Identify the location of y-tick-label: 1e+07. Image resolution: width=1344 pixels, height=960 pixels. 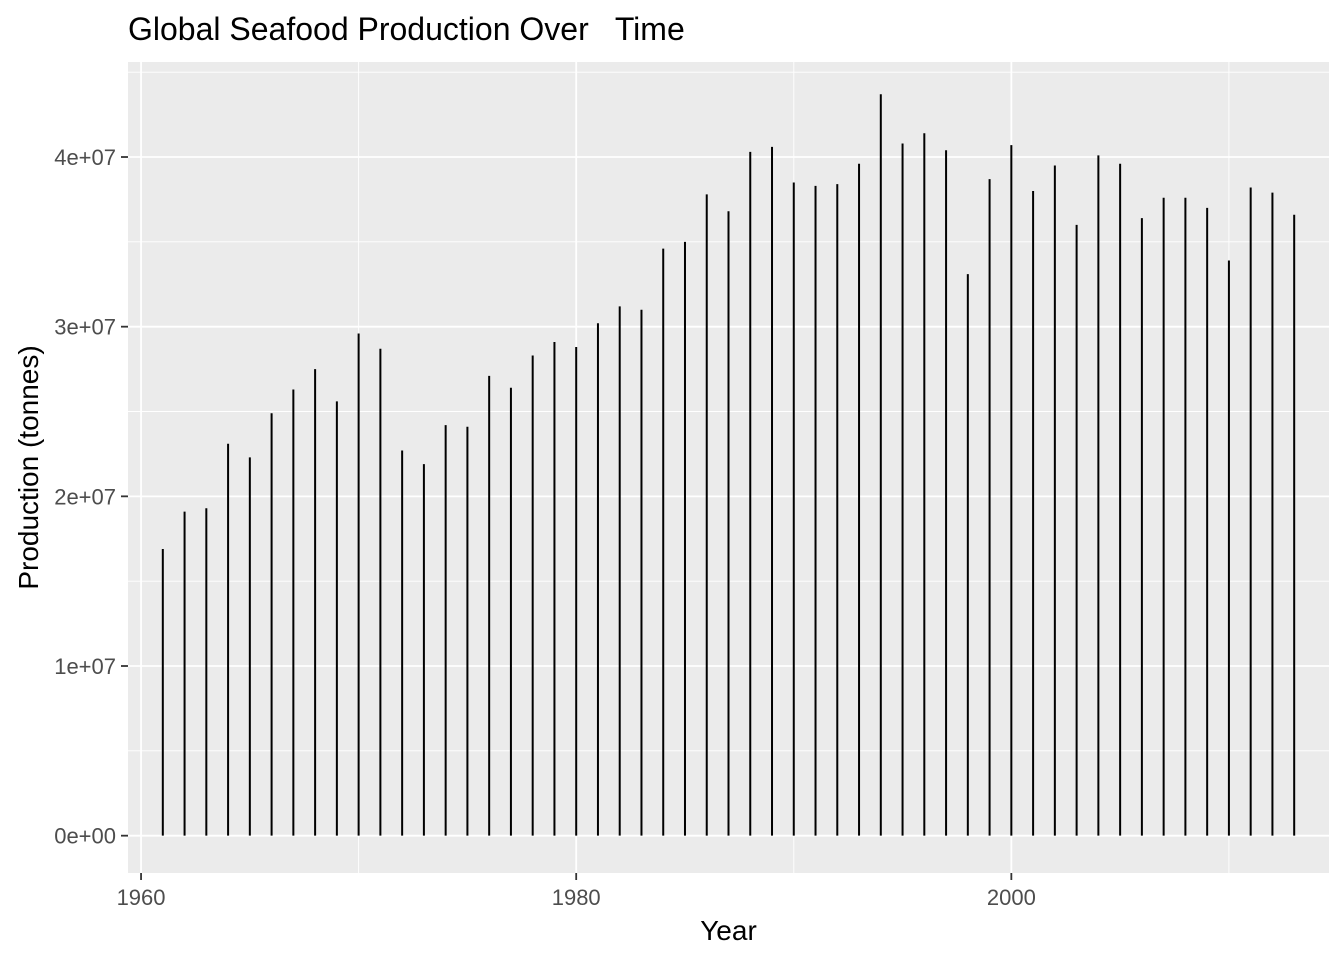
(85, 666).